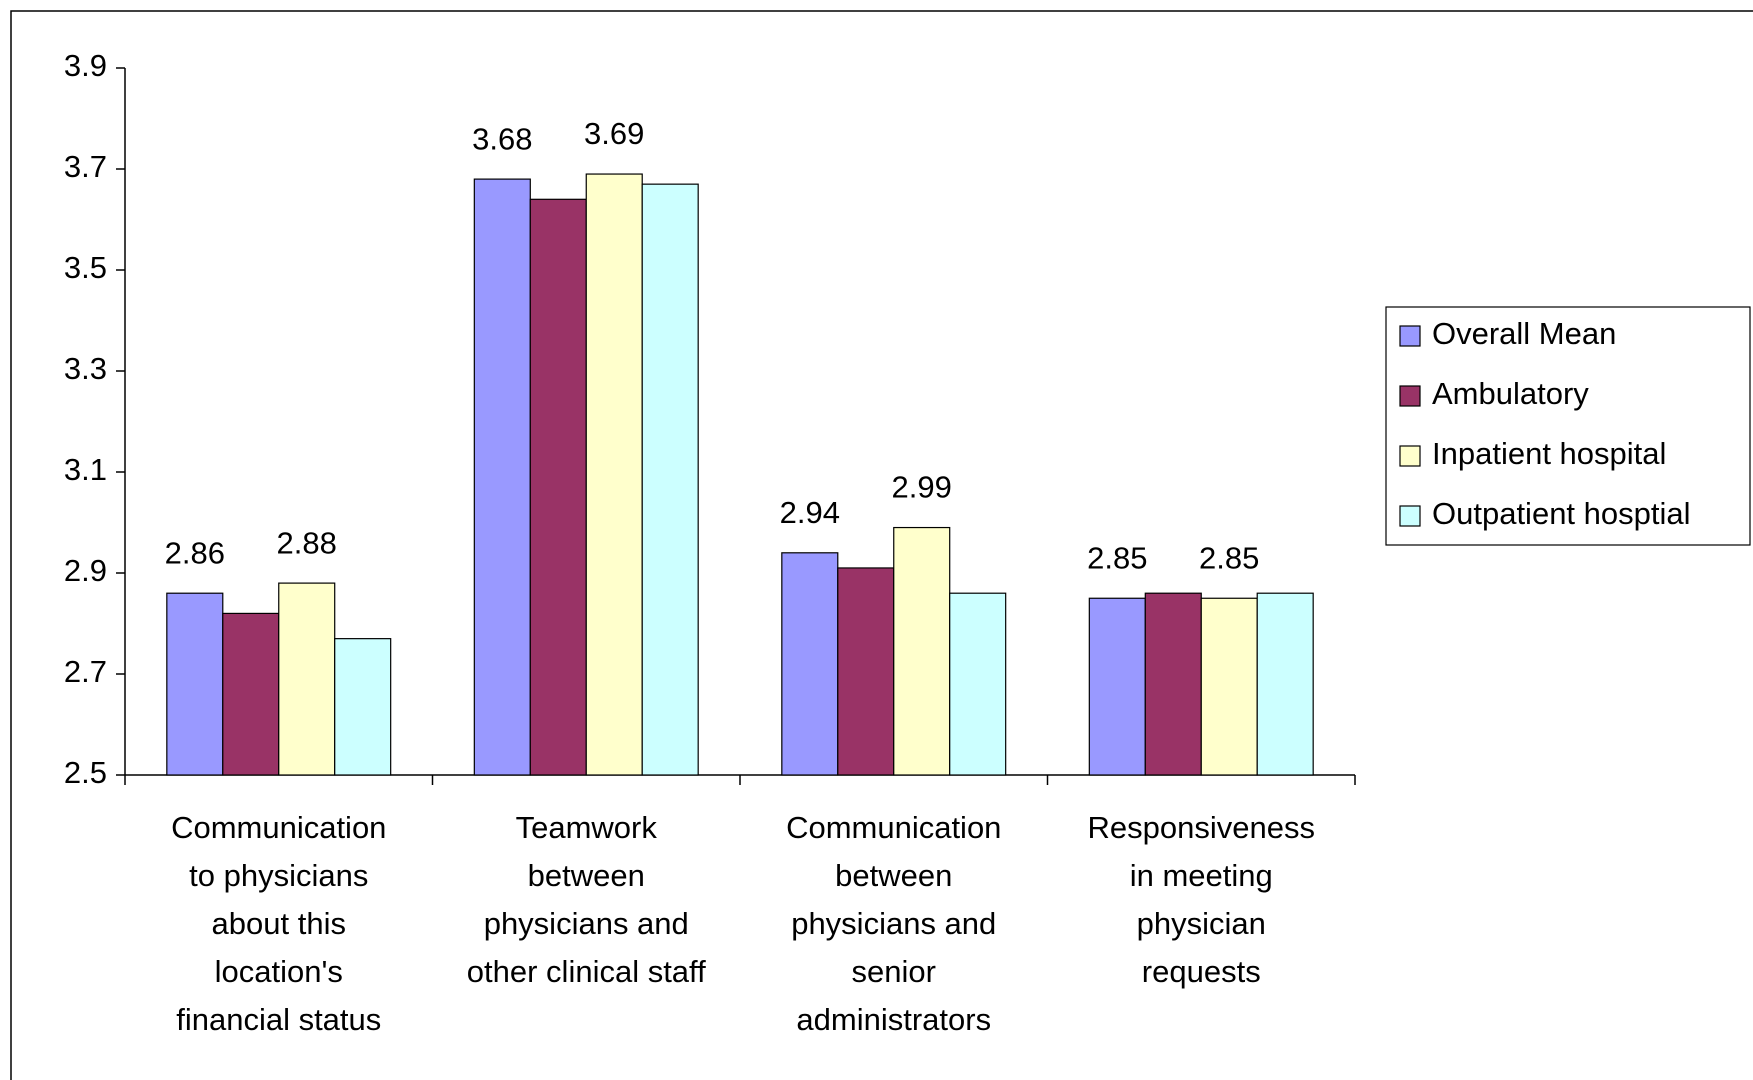 The image size is (1753, 1080). I want to click on y-tick-label: 3.7, so click(85, 166).